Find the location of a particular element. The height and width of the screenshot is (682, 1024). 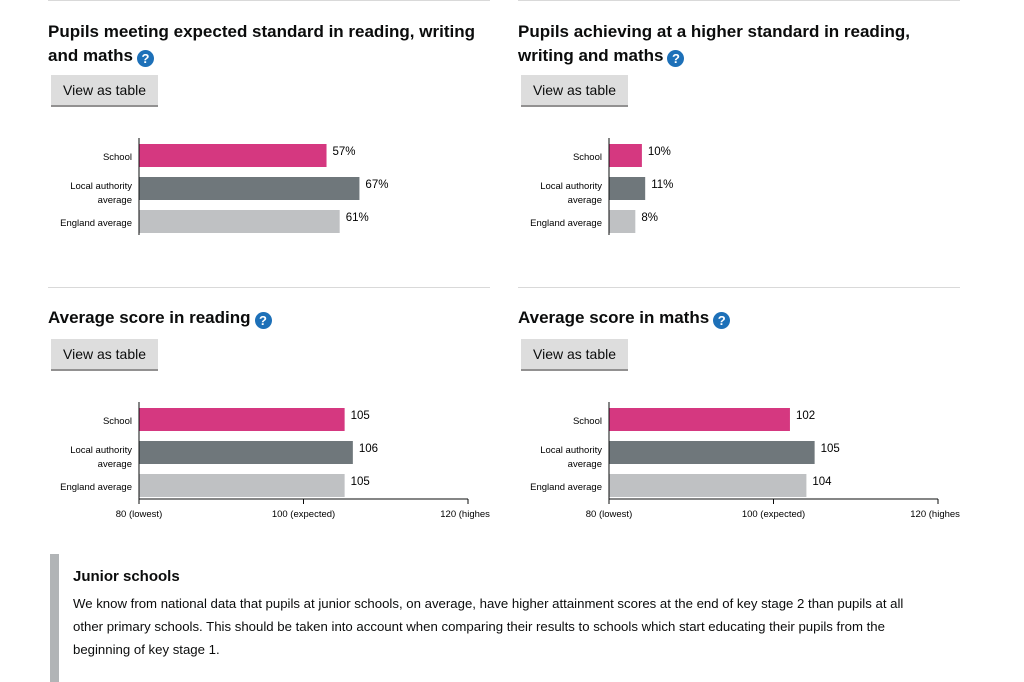

chart-title: Average score in reading? is located at coordinates (268, 318).